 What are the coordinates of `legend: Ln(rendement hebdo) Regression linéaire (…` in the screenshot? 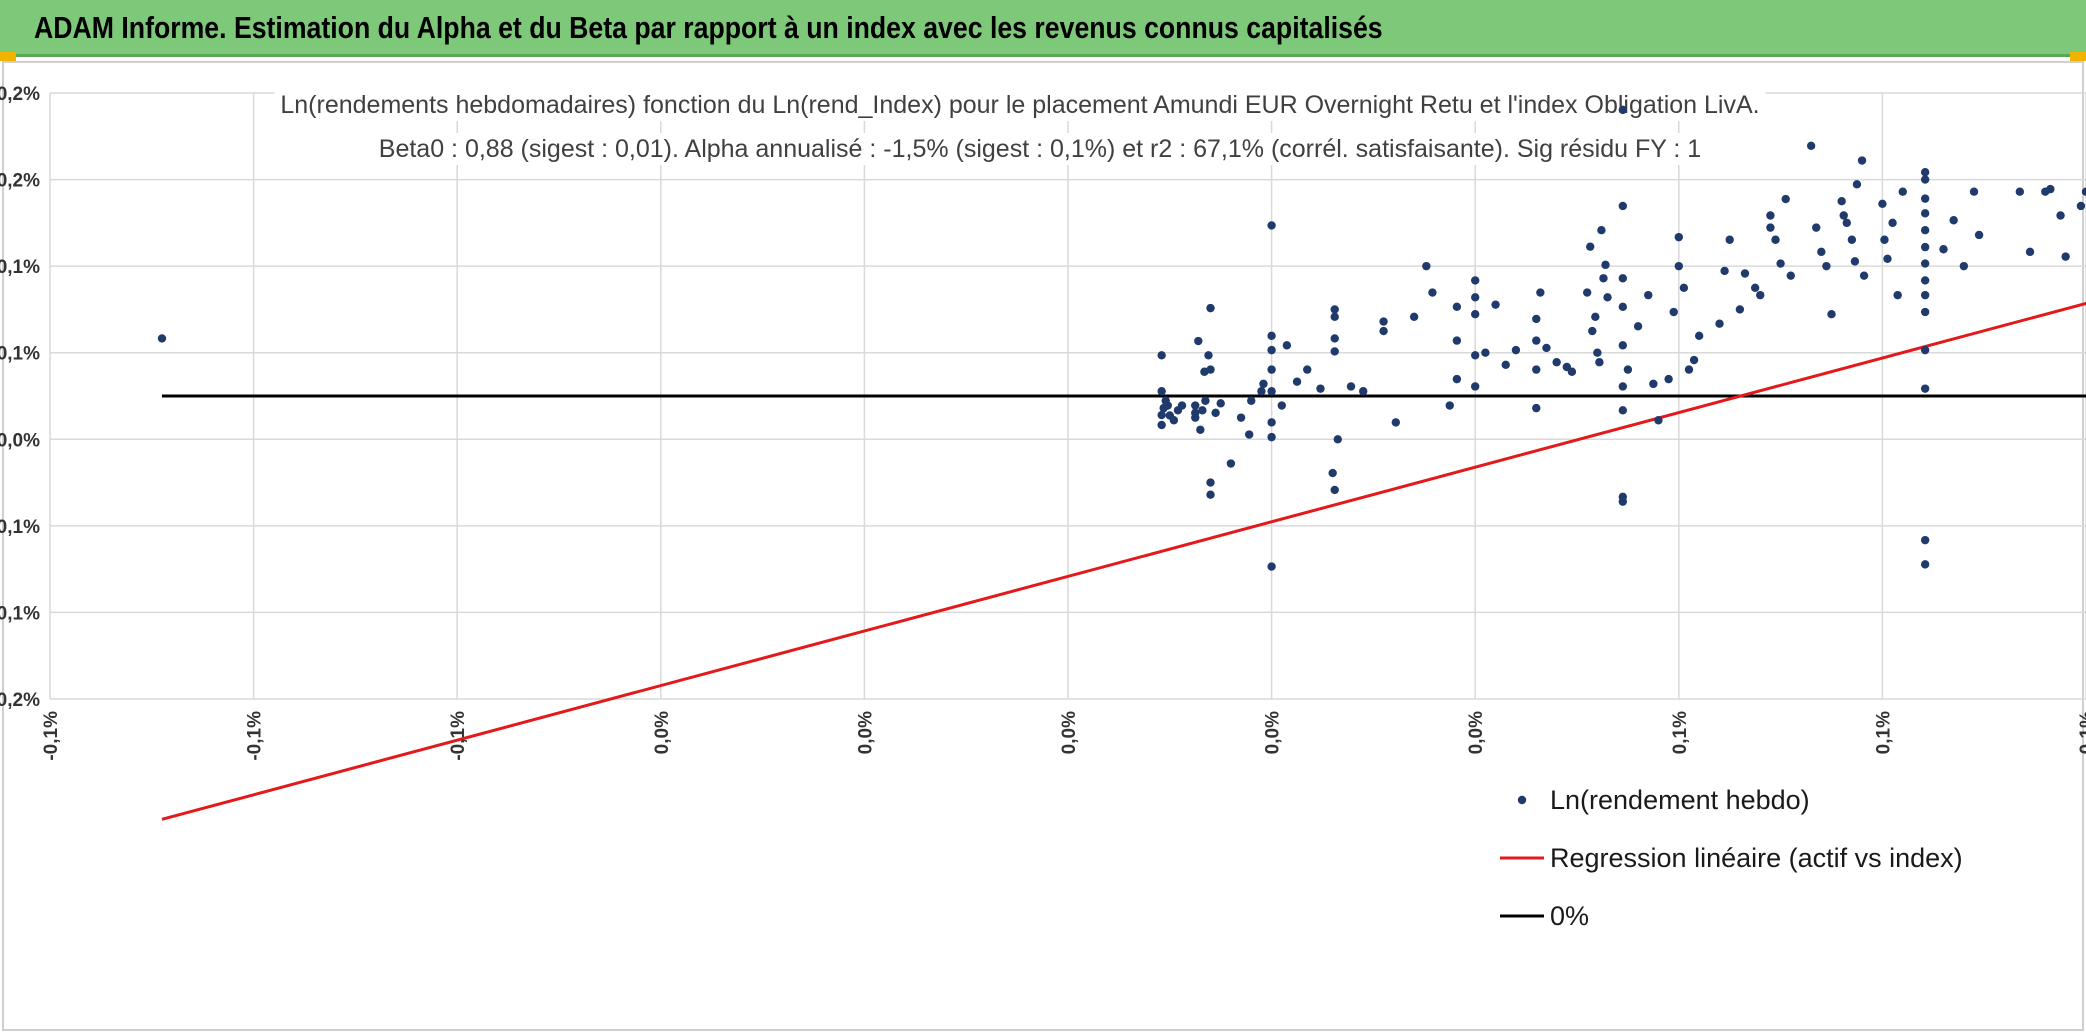 It's located at (1731, 858).